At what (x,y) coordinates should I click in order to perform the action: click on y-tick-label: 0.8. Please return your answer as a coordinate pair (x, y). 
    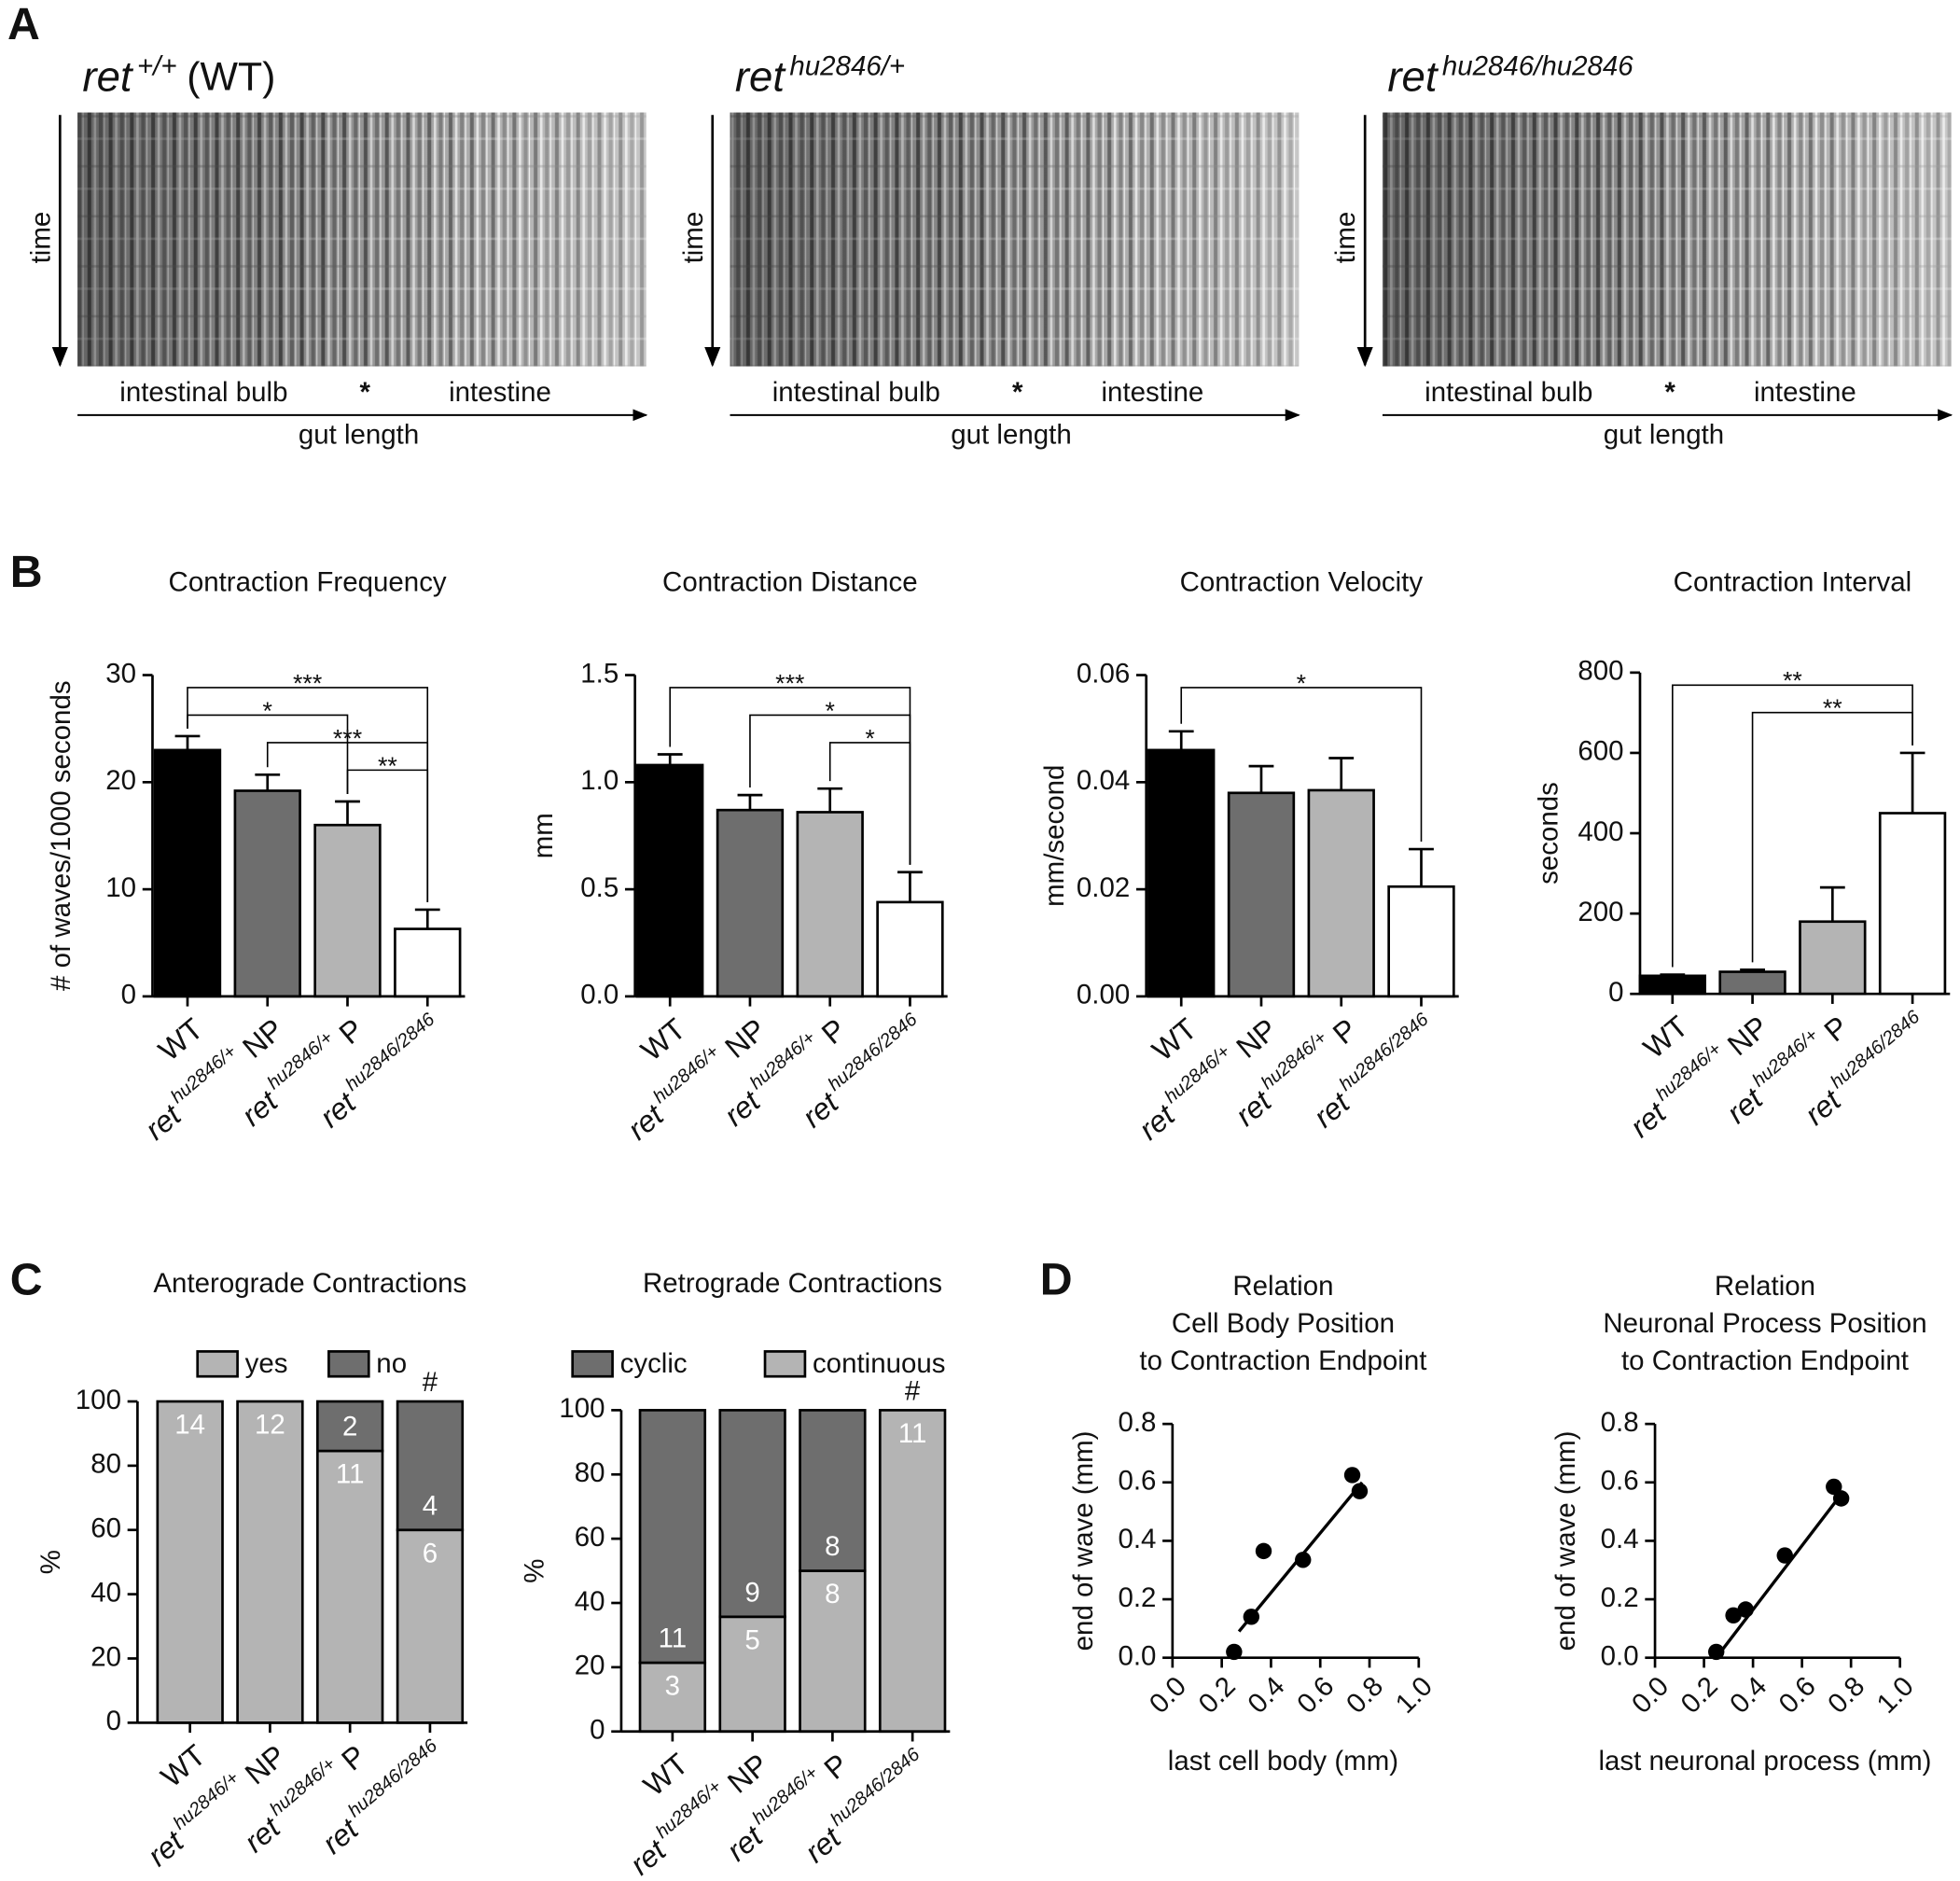
    Looking at the image, I should click on (1620, 1423).